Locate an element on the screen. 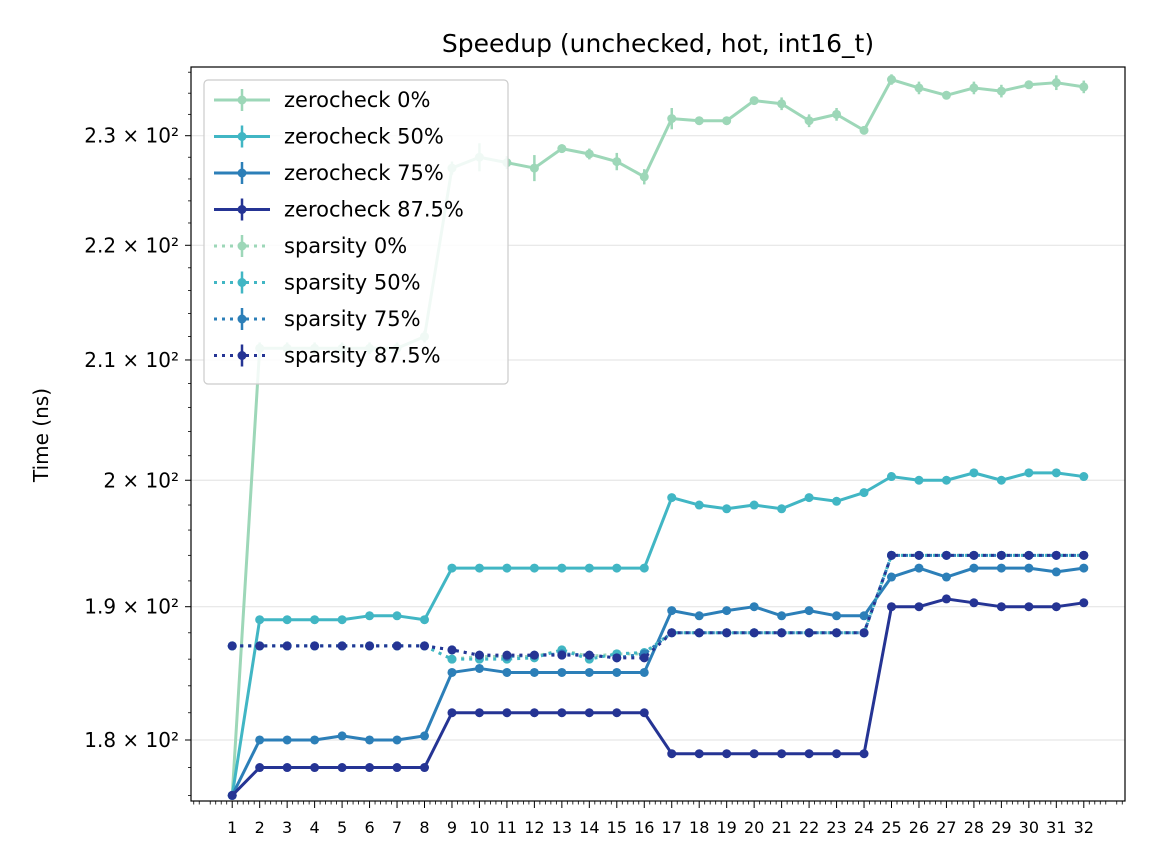 The image size is (1152, 864). legend-entry-label: sparsity 87.5% is located at coordinates (362, 356).